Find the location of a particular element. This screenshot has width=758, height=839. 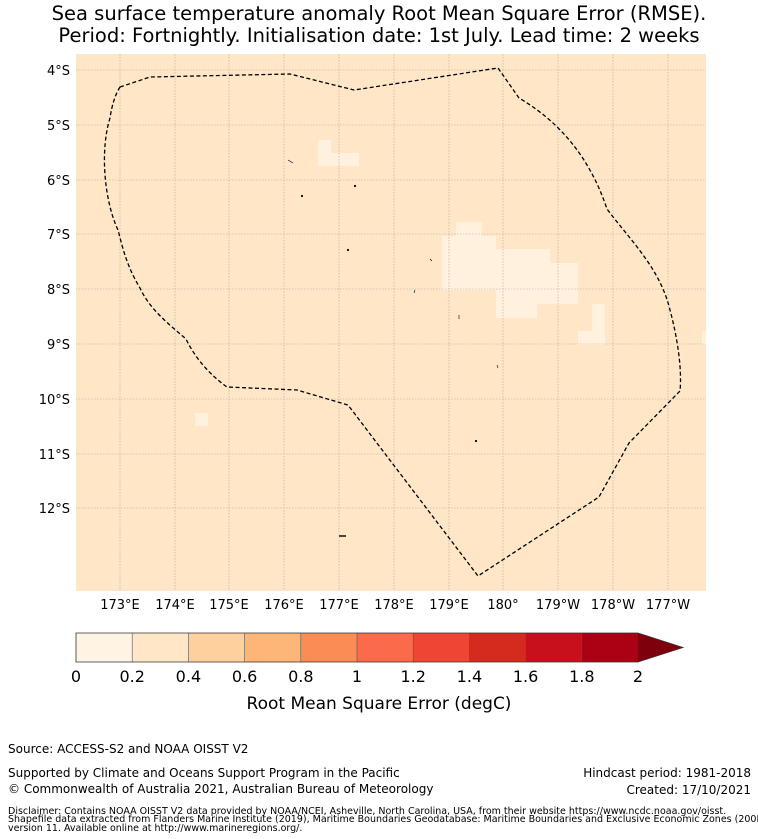

lat-tick-label: 8°S is located at coordinates (58, 290).